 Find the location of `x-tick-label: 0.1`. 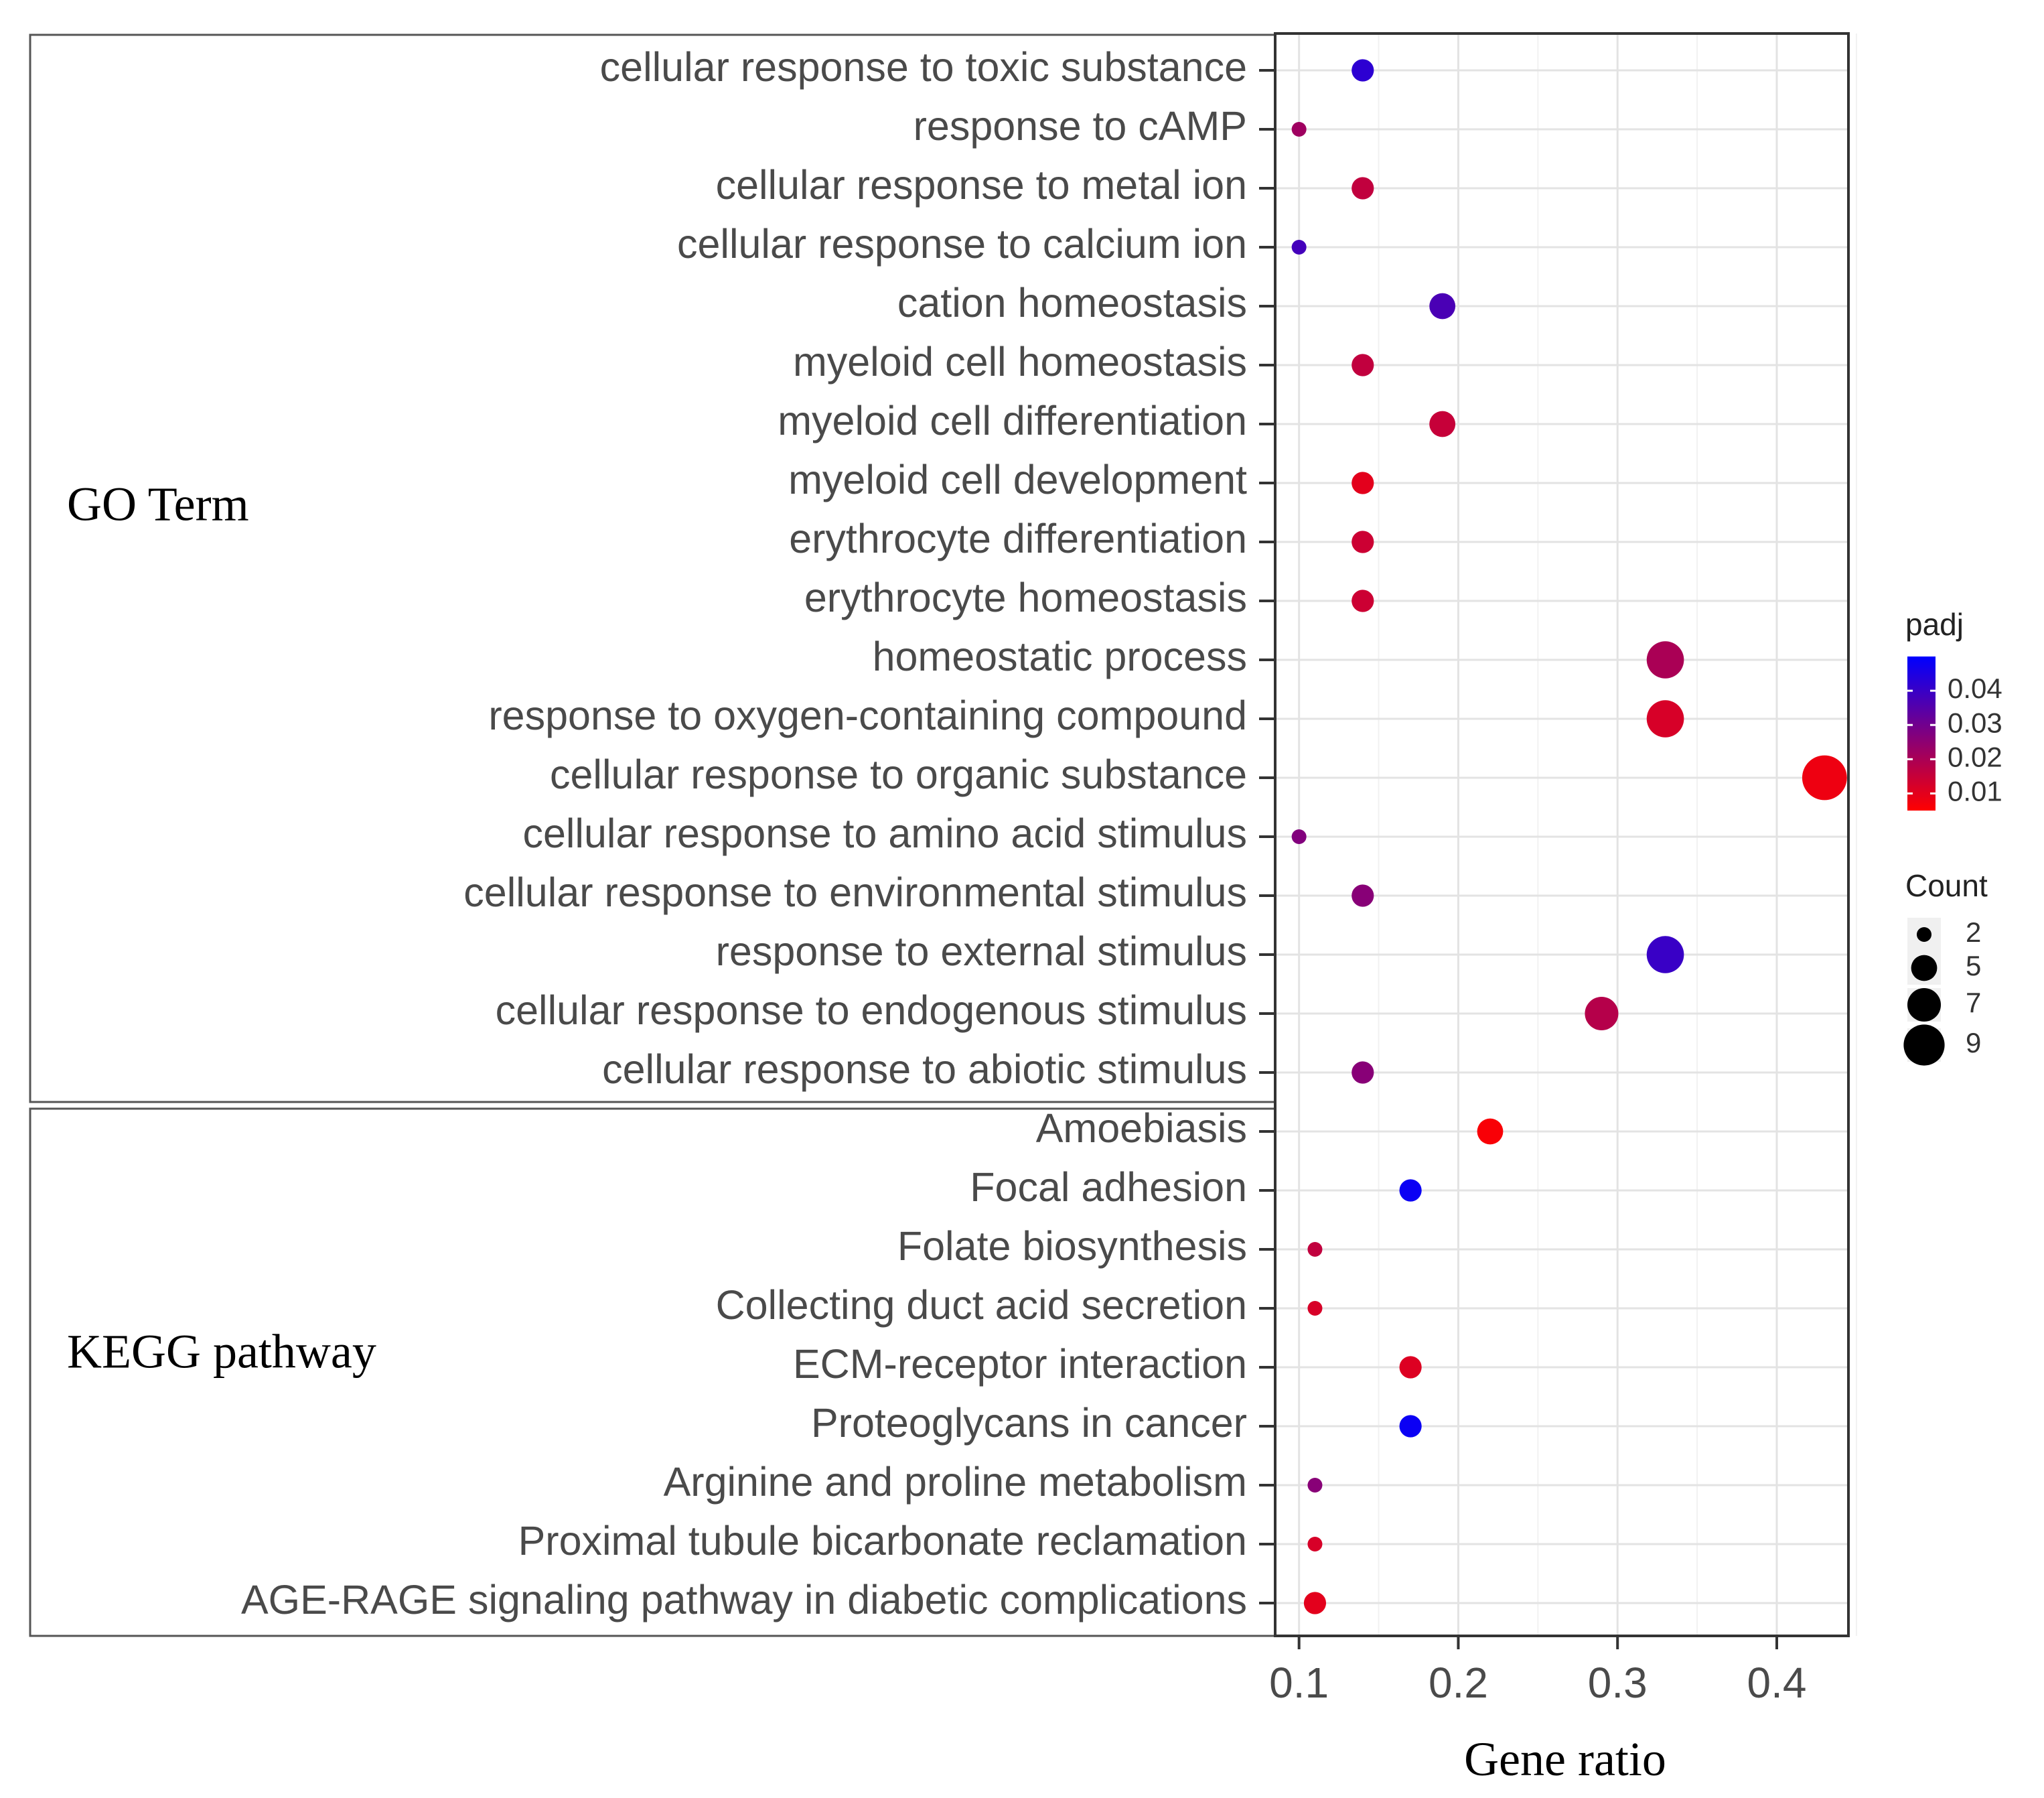

x-tick-label: 0.1 is located at coordinates (1299, 1683).